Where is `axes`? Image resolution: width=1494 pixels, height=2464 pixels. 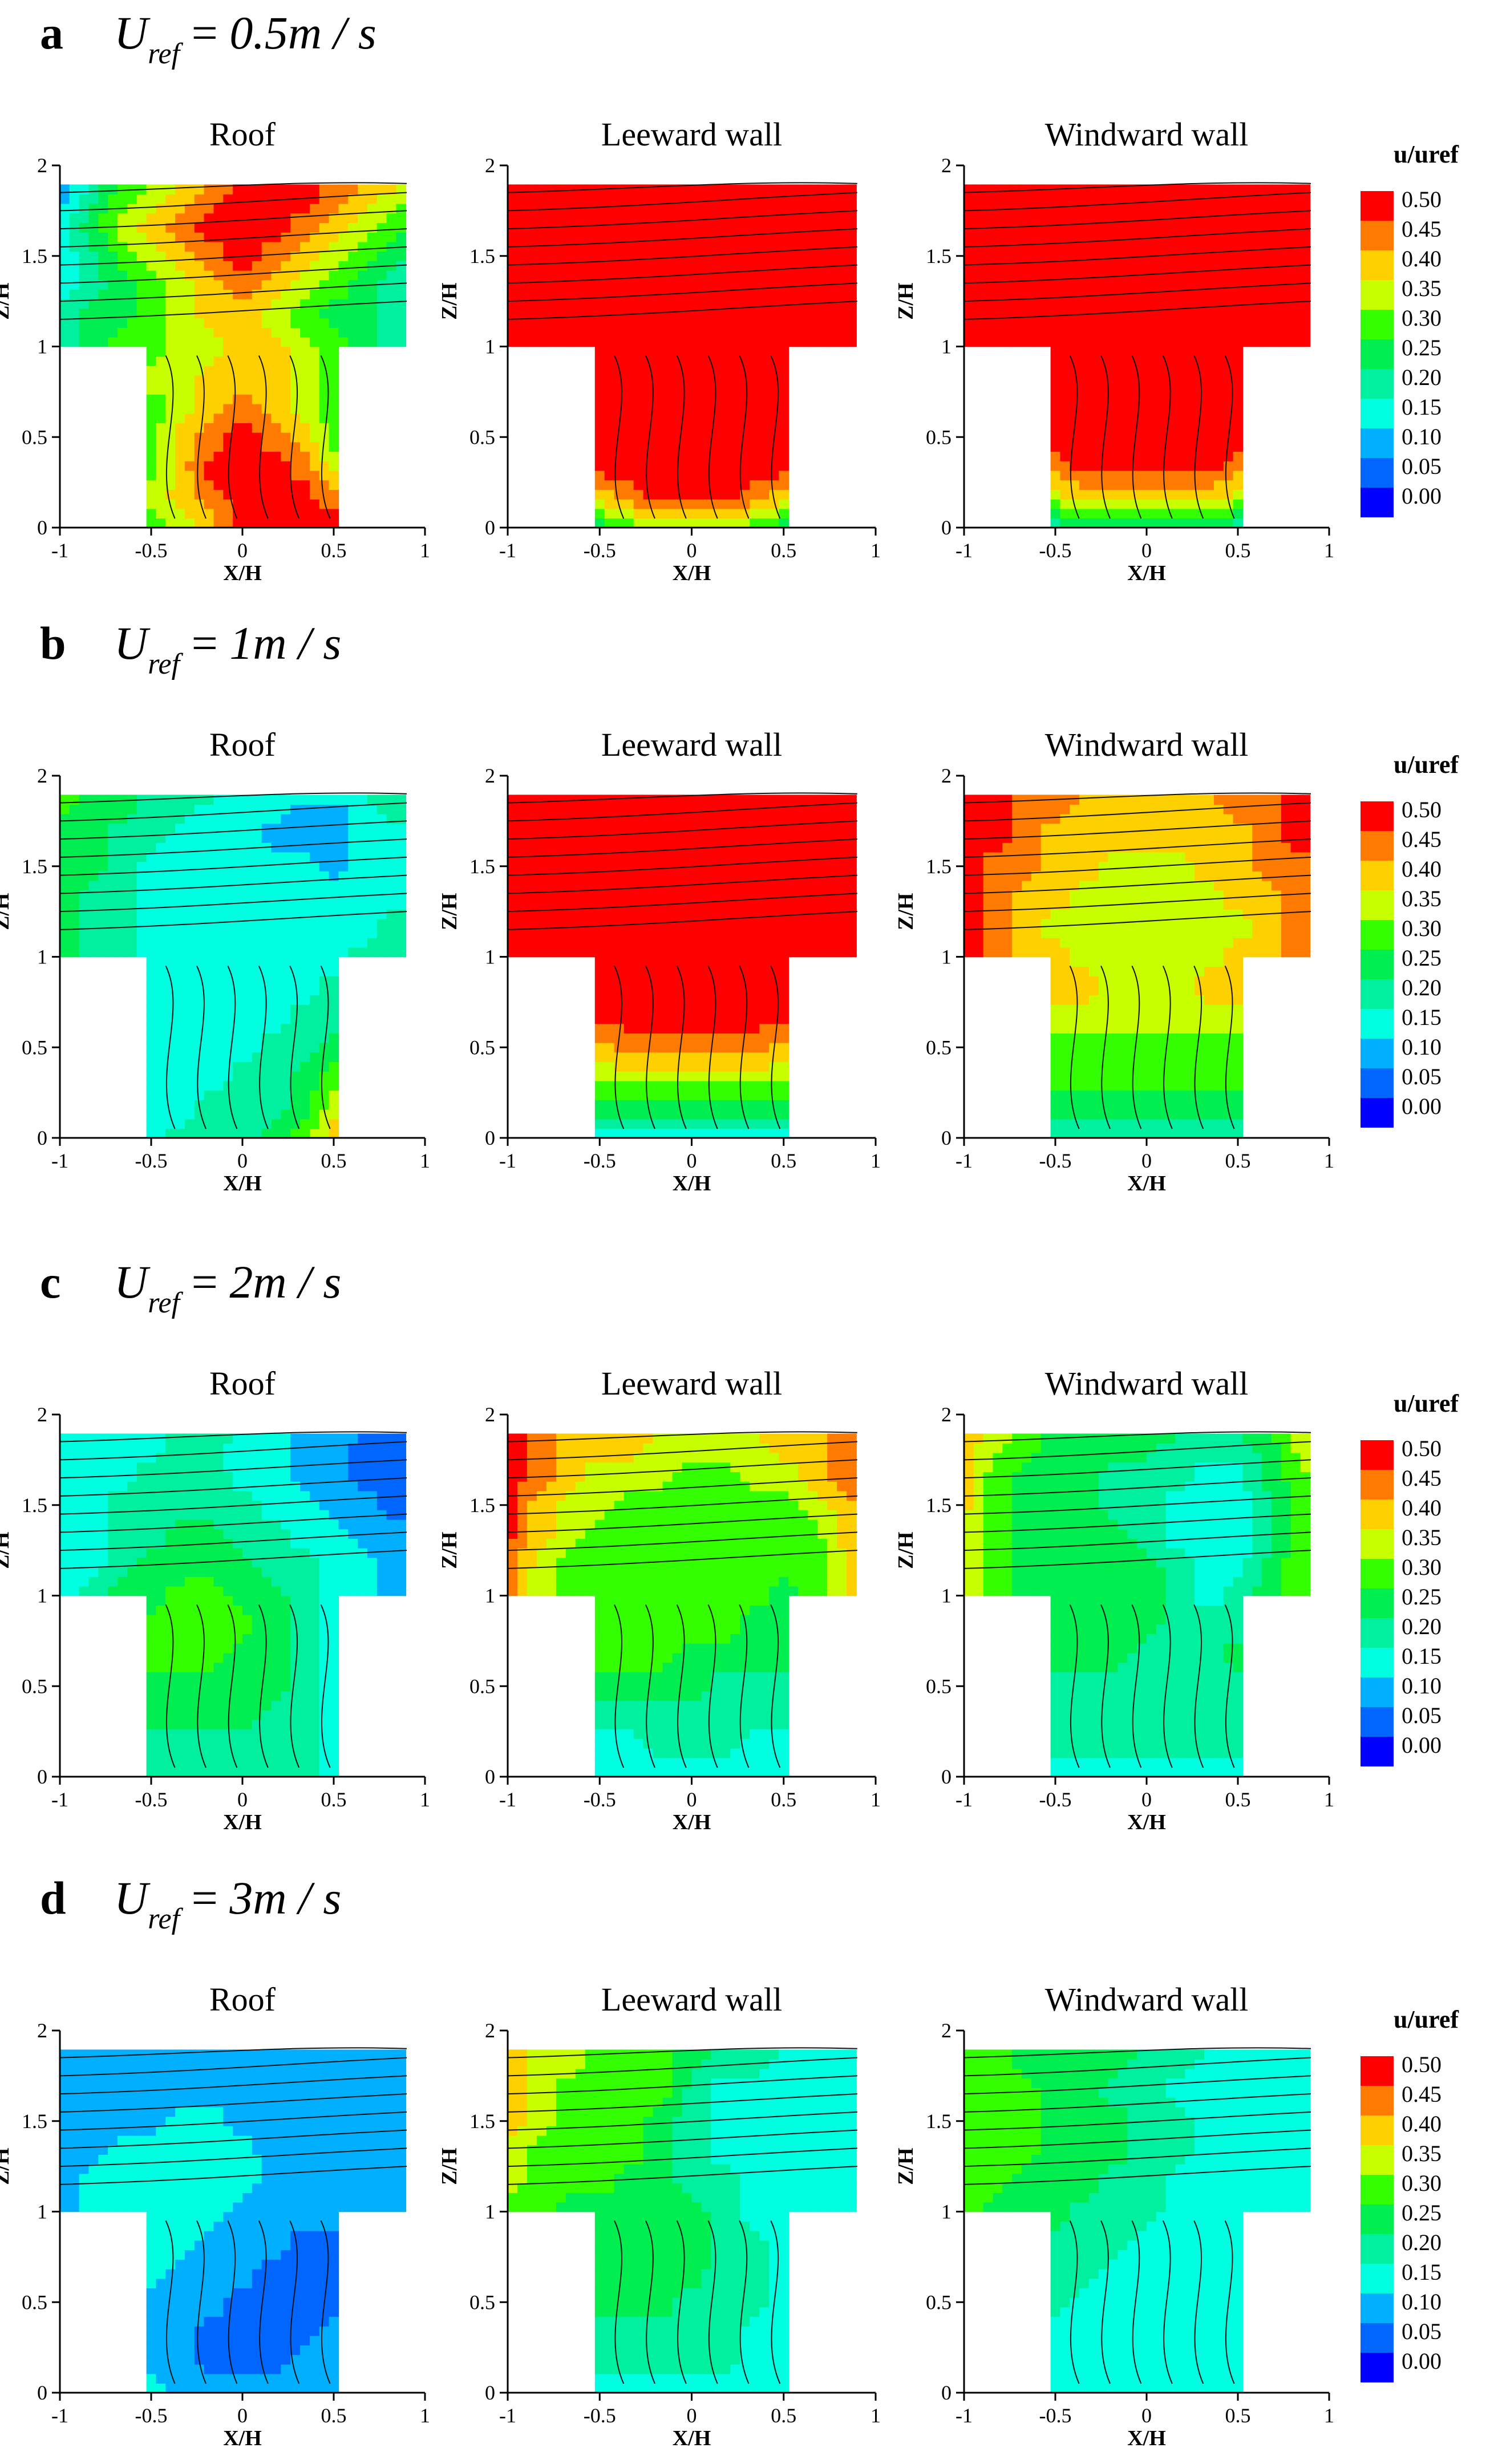
axes is located at coordinates (239, 961).